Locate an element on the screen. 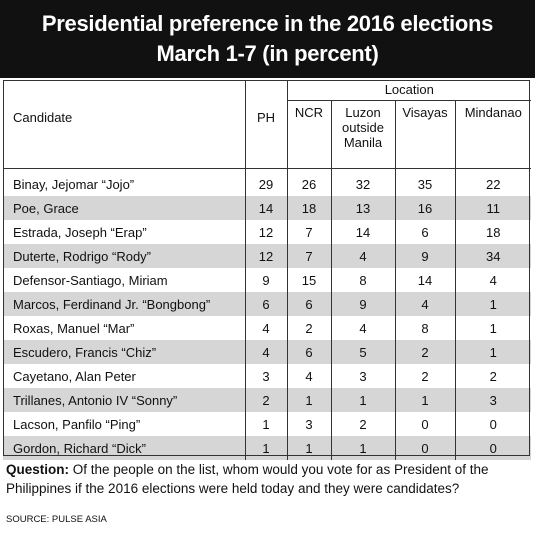 The width and height of the screenshot is (535, 533). source: SOURCE: PULSE ASIA is located at coordinates (56, 519).